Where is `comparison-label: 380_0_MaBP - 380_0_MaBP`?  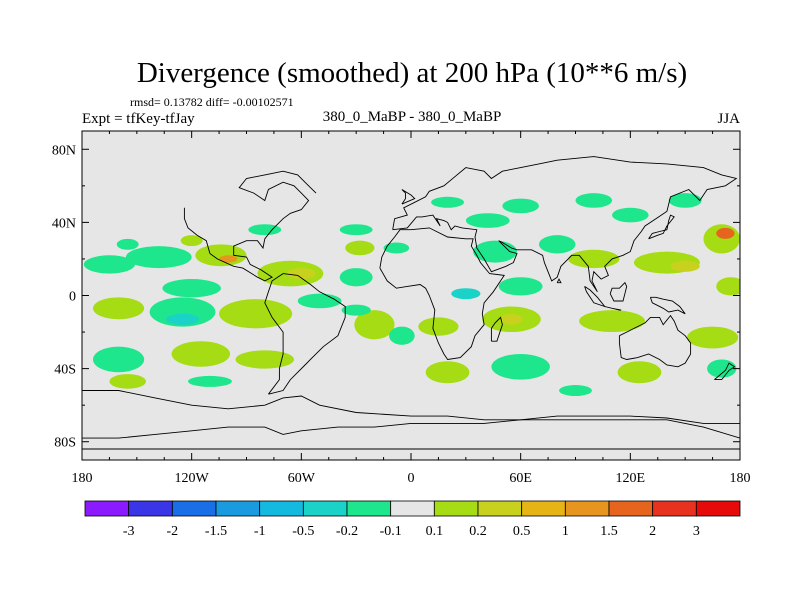
comparison-label: 380_0_MaBP - 380_0_MaBP is located at coordinates (412, 117).